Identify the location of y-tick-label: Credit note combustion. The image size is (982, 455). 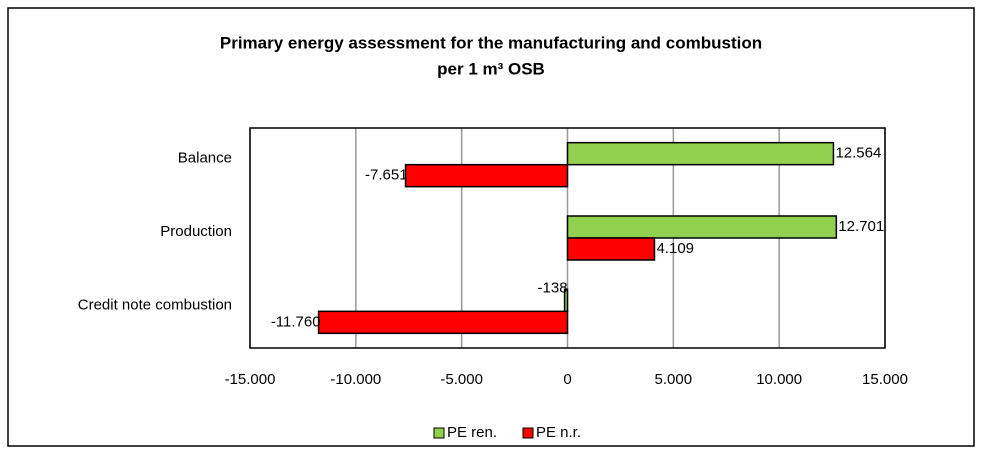
(155, 304).